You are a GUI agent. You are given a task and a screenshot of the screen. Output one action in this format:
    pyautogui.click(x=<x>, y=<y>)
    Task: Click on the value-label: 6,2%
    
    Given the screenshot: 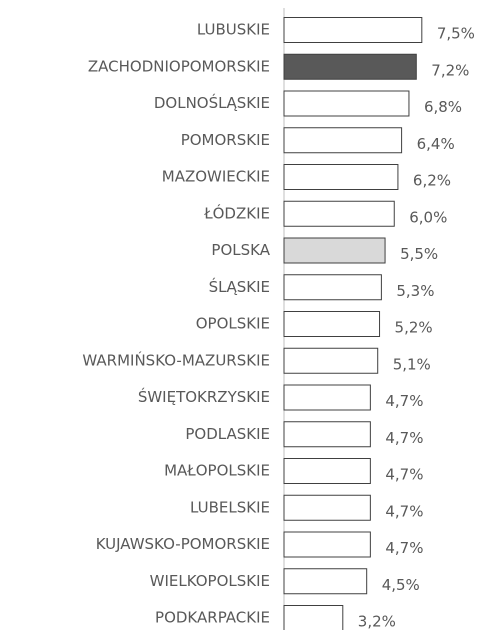 What is the action you would take?
    pyautogui.click(x=432, y=181)
    